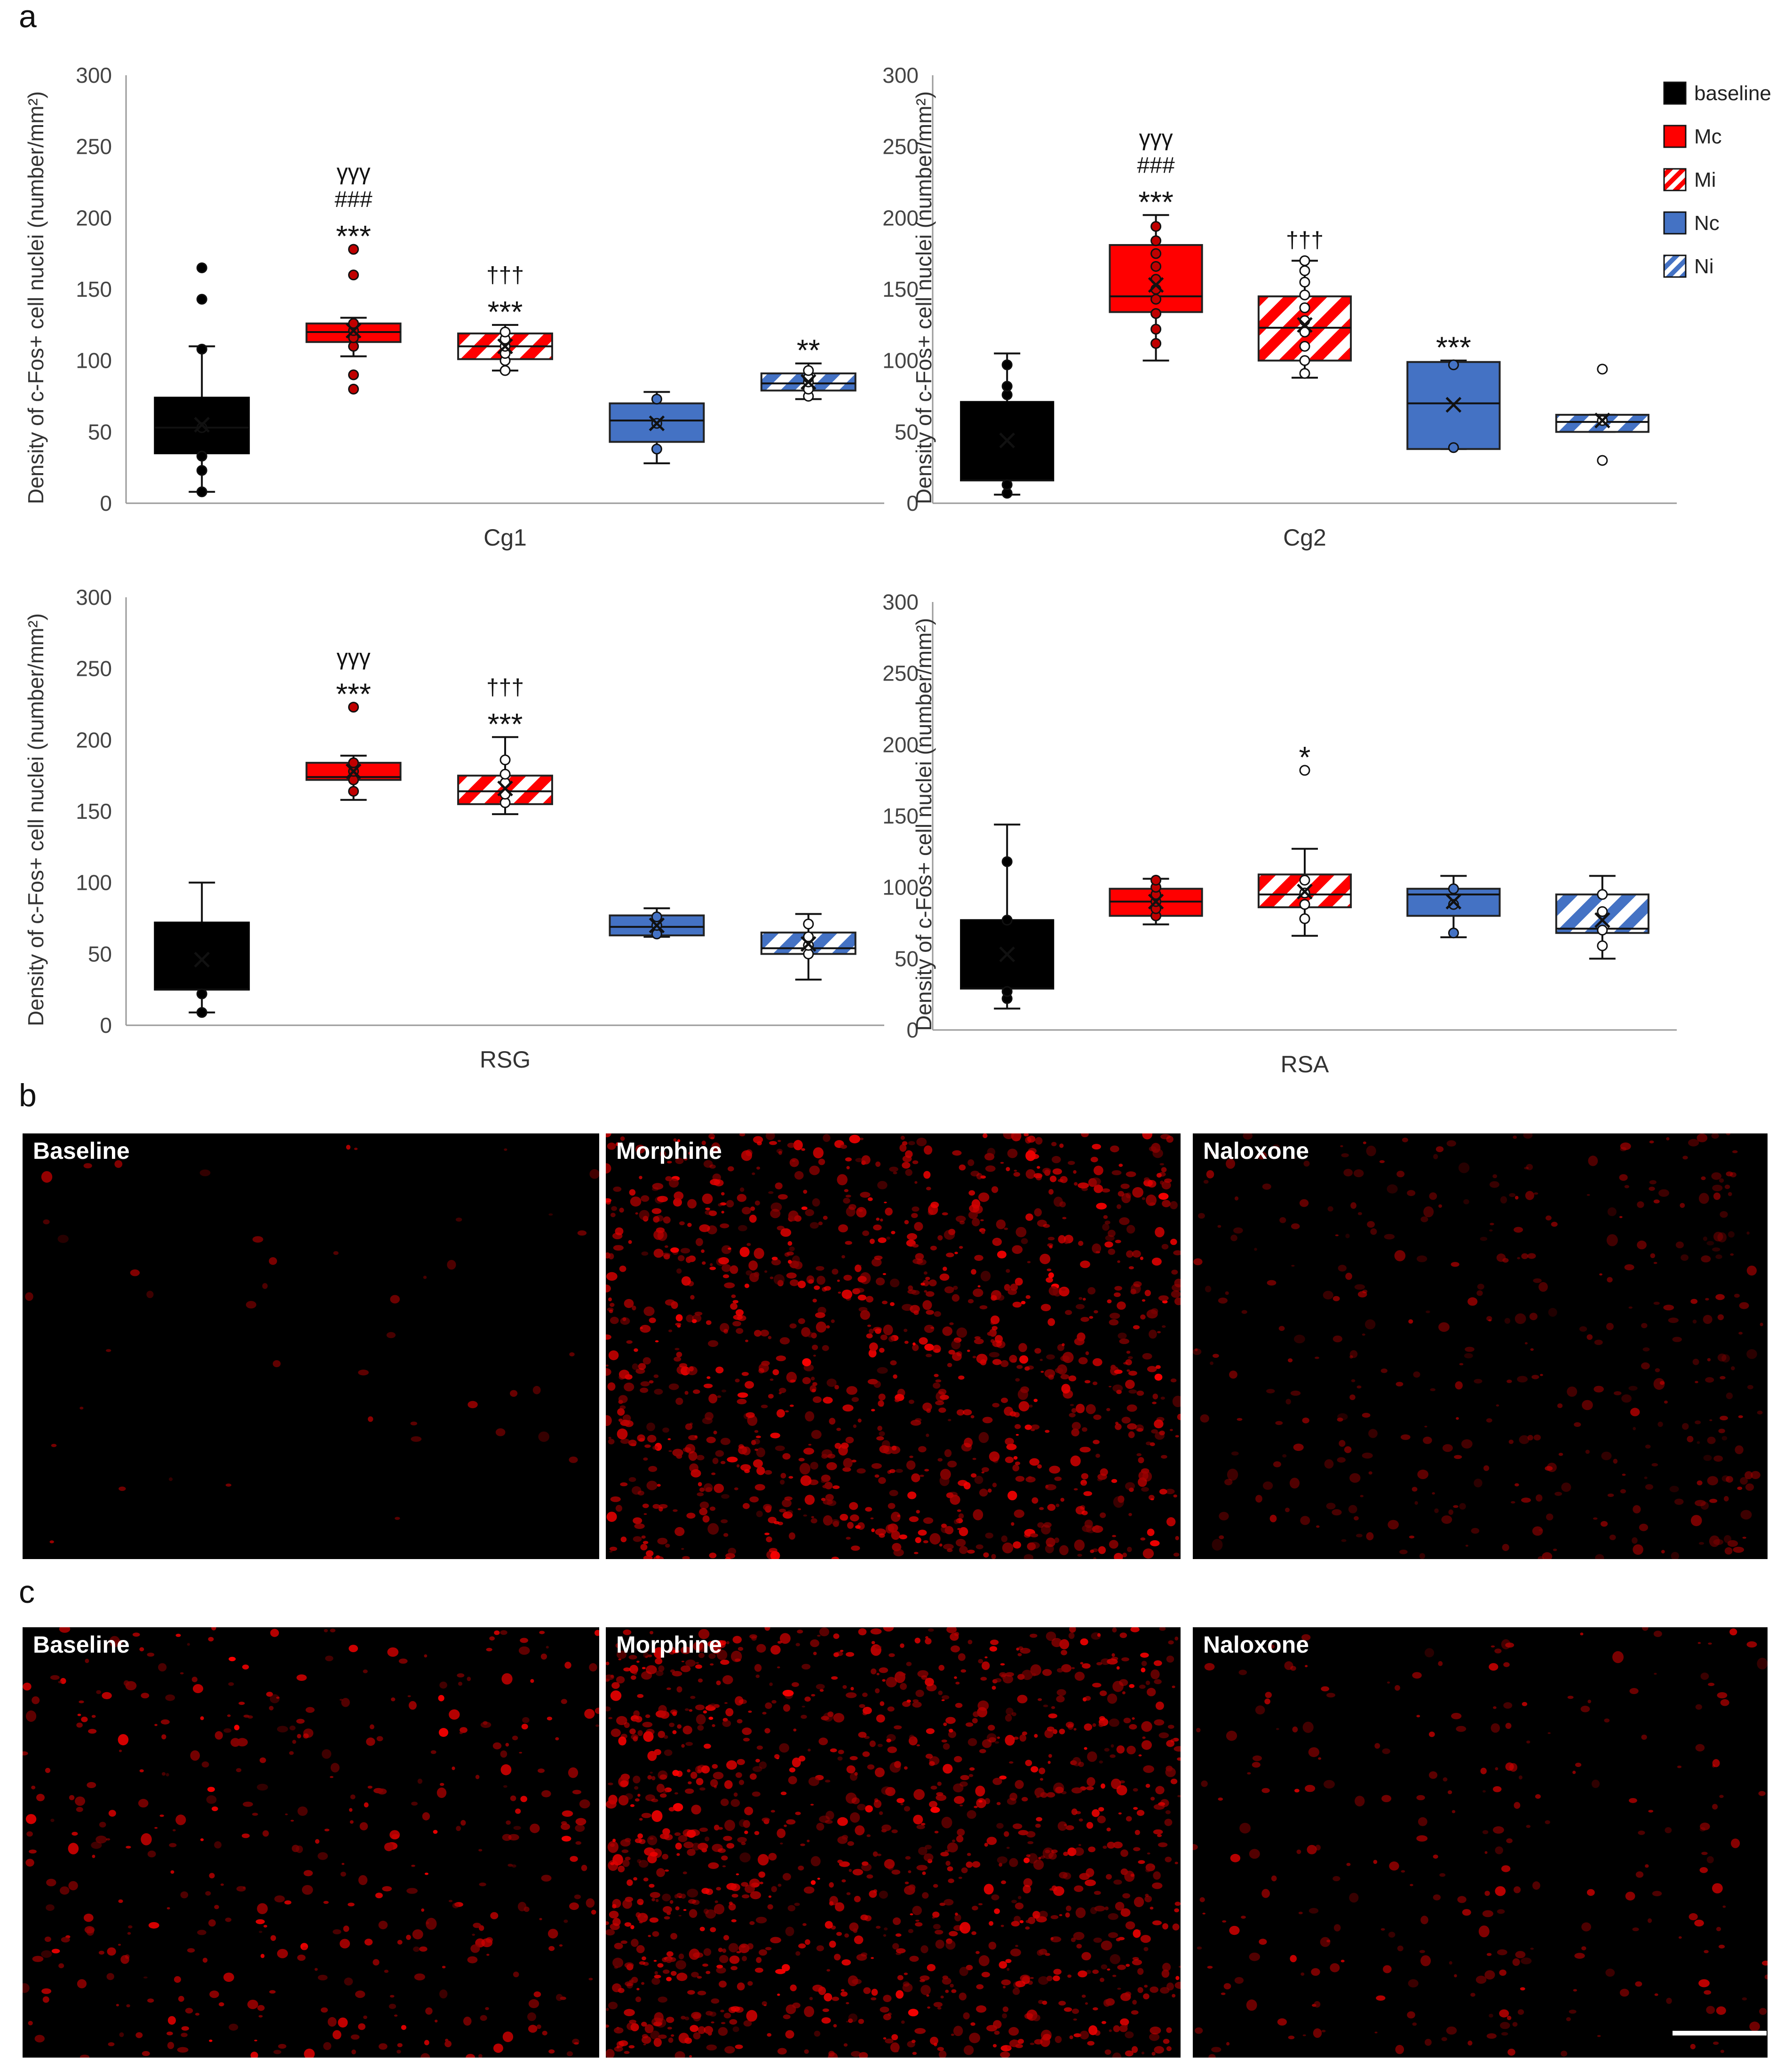  I want to click on box-mc: ***###γγγ, so click(1156, 244).